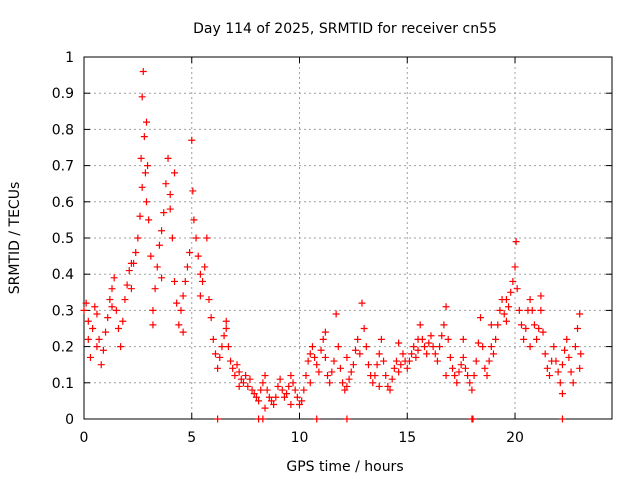  I want to click on y-tick-label: 1, so click(69, 58).